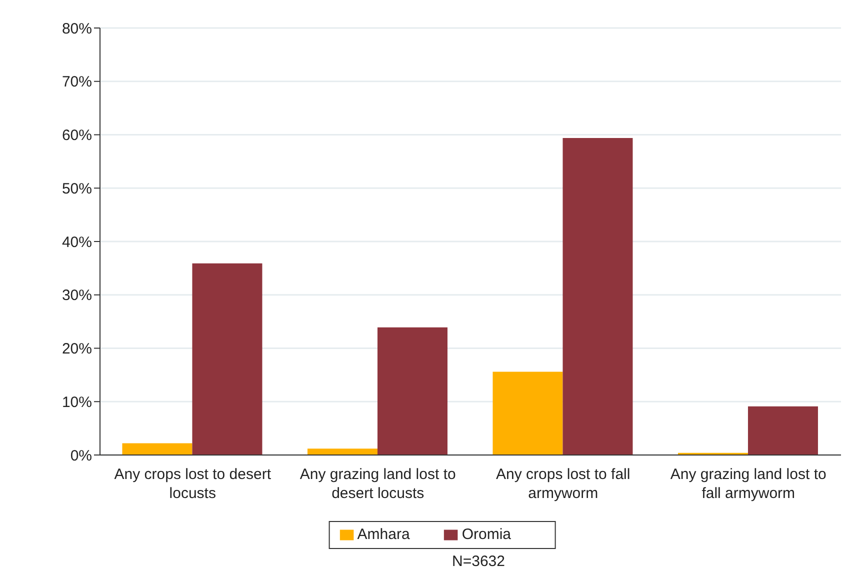 This screenshot has width=857, height=586. What do you see at coordinates (77, 135) in the screenshot?
I see `y-tick-label: 60%` at bounding box center [77, 135].